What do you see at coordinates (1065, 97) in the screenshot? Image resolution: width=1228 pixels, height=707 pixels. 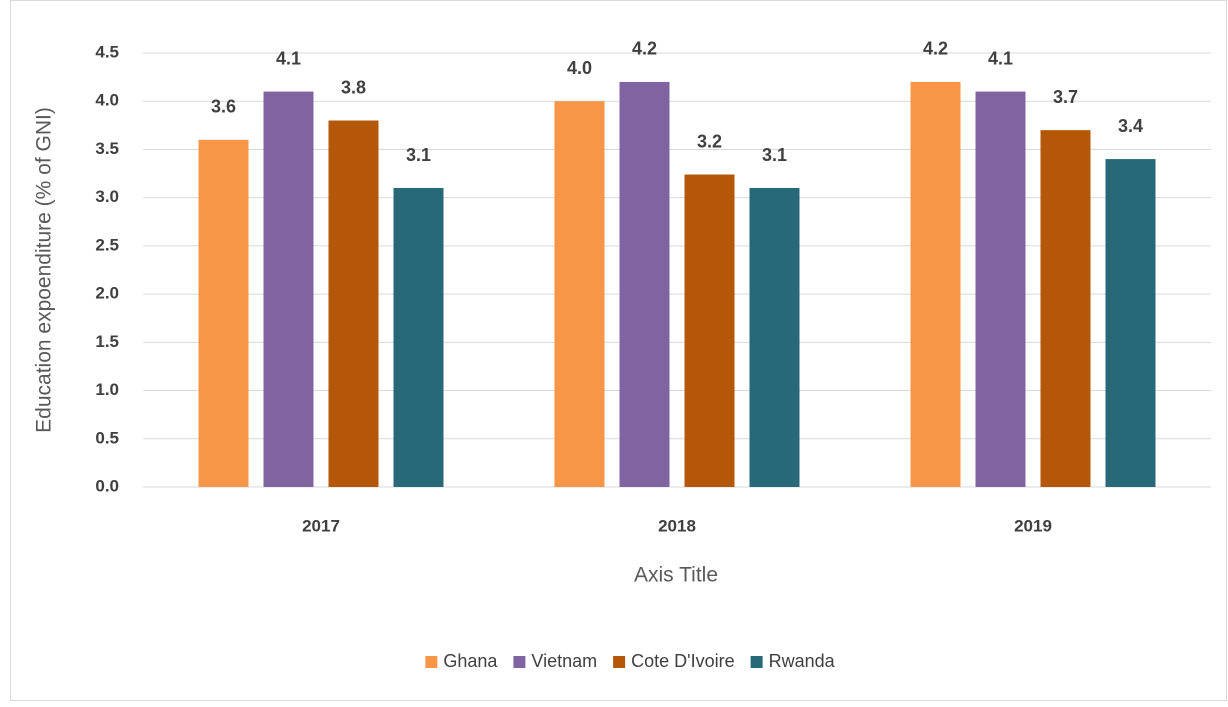 I see `data-label: 3.7` at bounding box center [1065, 97].